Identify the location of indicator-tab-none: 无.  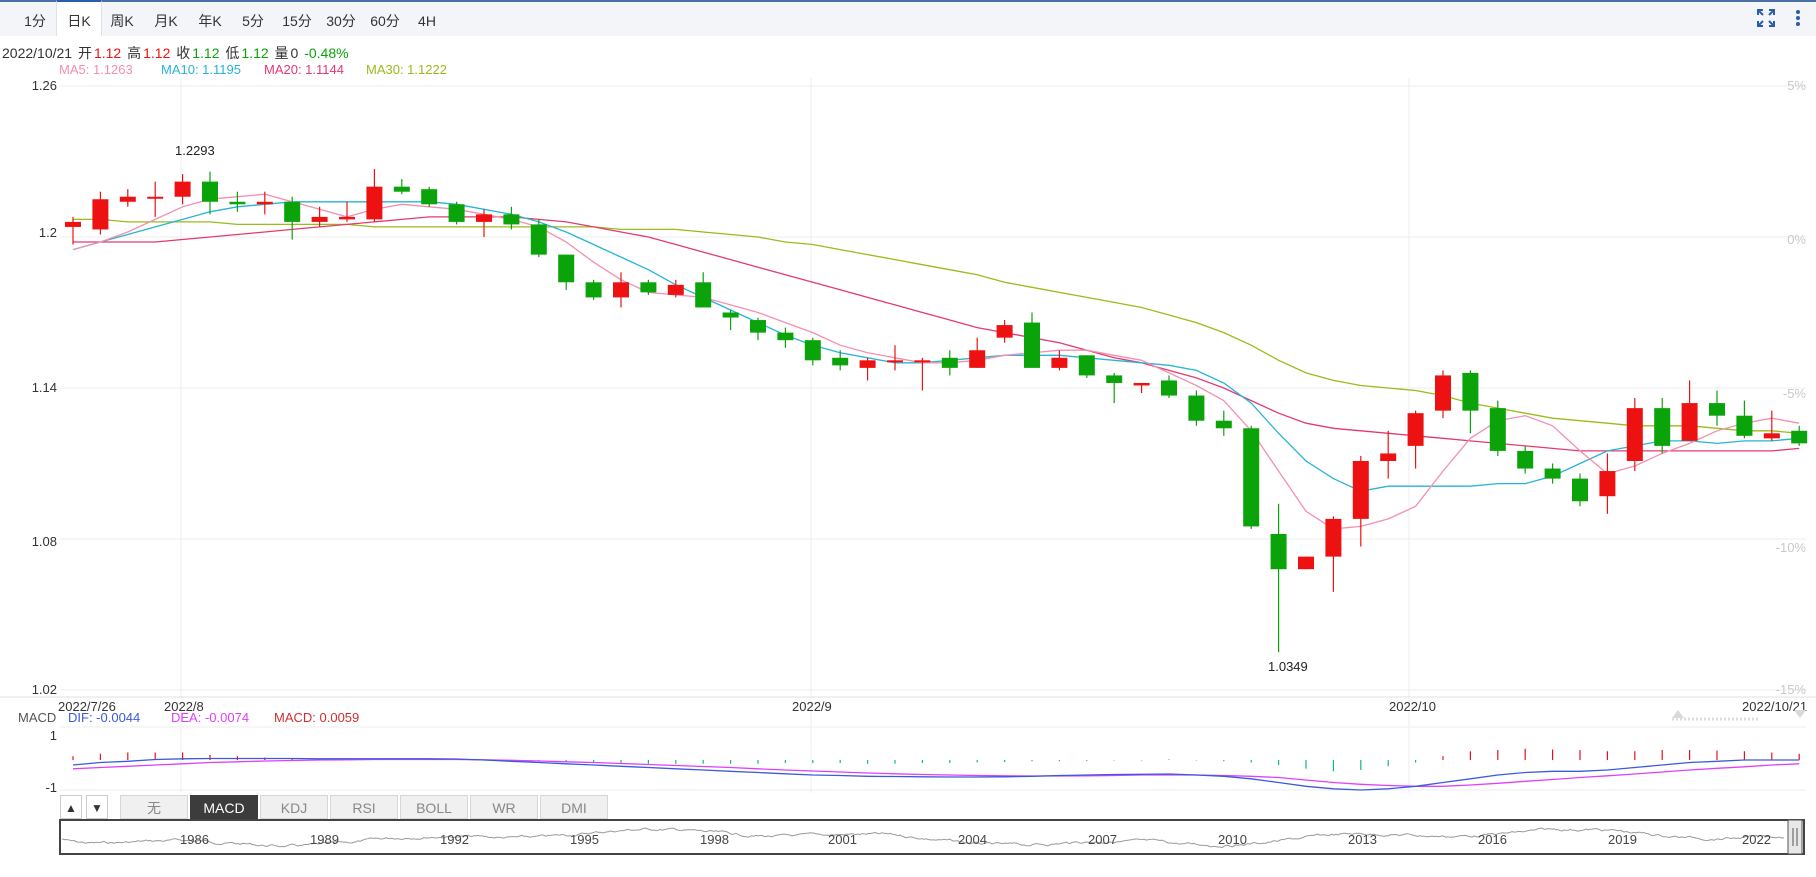
(154, 807).